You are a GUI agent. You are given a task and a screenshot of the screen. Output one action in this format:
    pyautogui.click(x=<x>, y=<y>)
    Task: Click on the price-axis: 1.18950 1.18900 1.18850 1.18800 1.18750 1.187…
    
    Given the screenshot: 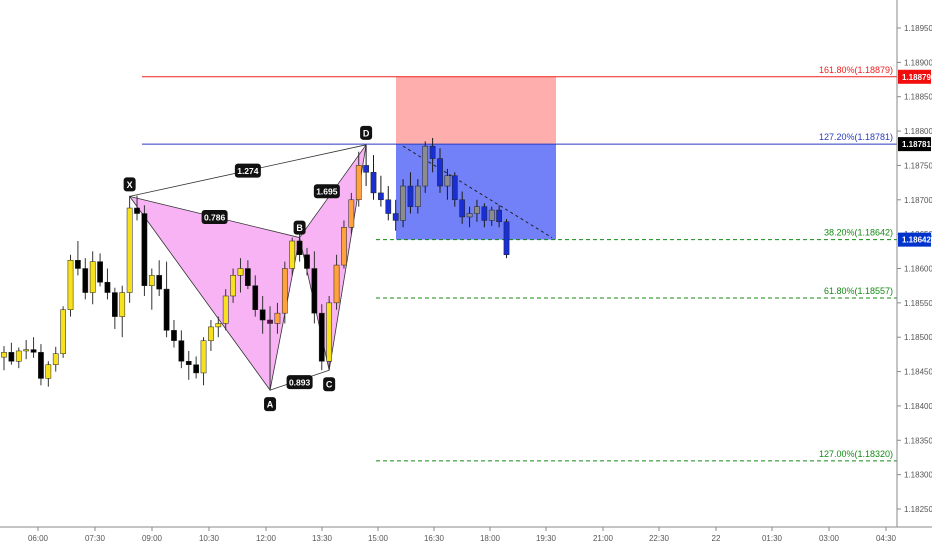 What is the action you would take?
    pyautogui.click(x=914, y=263)
    